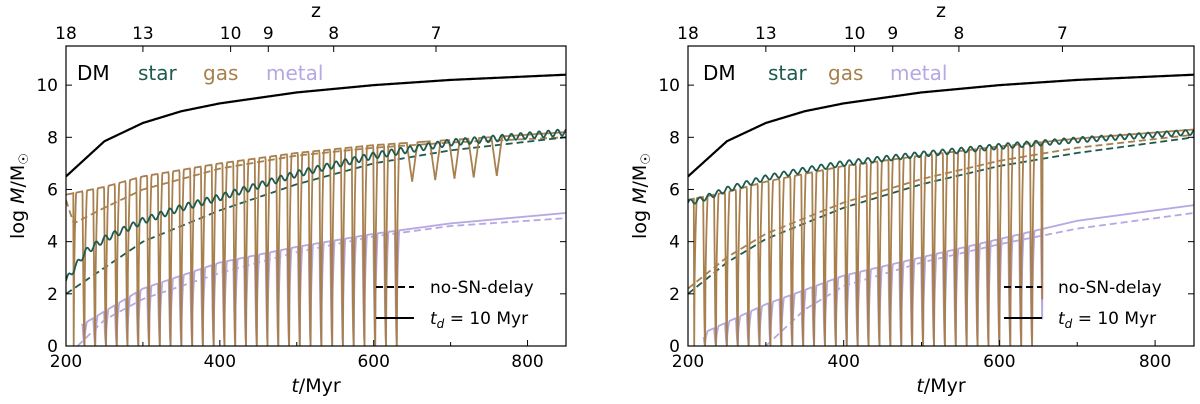 The image size is (1200, 404). I want to click on left-top-axis-label: z, so click(316, 11).